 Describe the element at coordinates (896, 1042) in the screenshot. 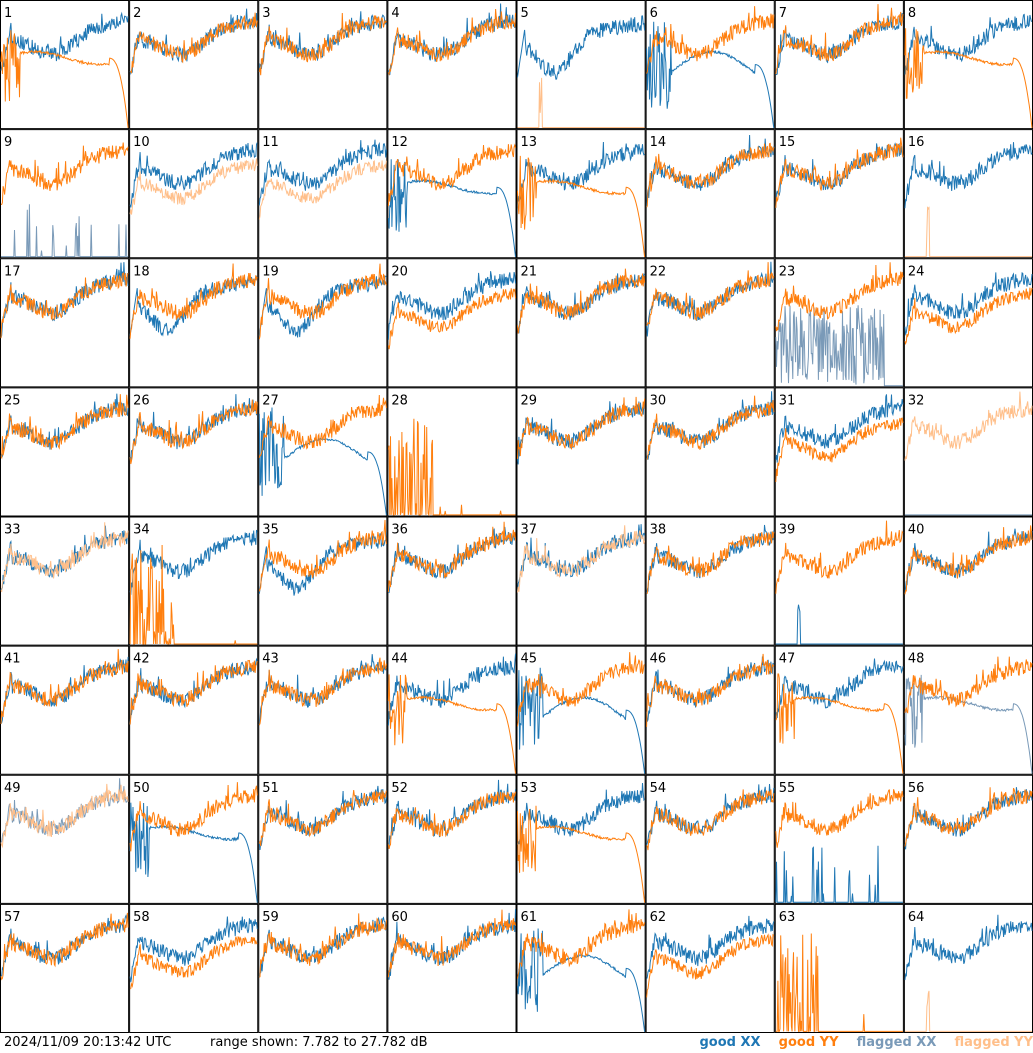

I see `legend-flagged-xx: flagged XX` at that location.